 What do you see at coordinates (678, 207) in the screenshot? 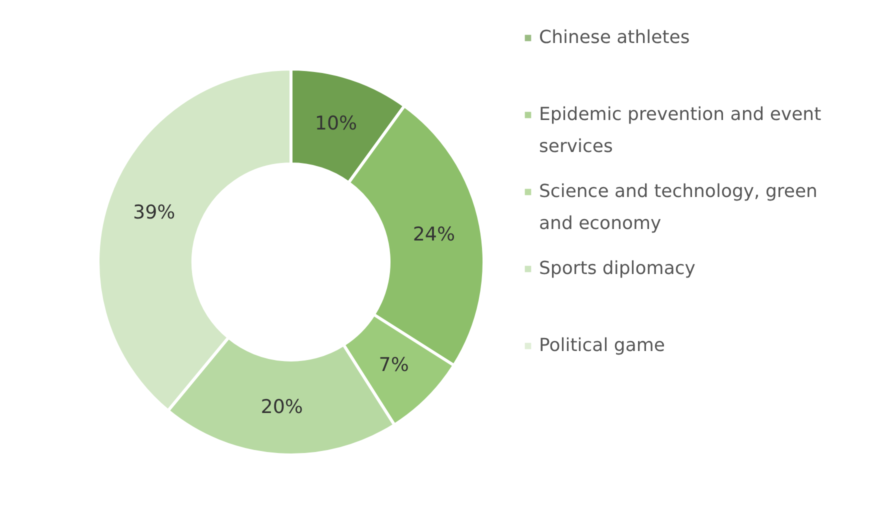
I see `legend-label: Science and technology, green and economy` at bounding box center [678, 207].